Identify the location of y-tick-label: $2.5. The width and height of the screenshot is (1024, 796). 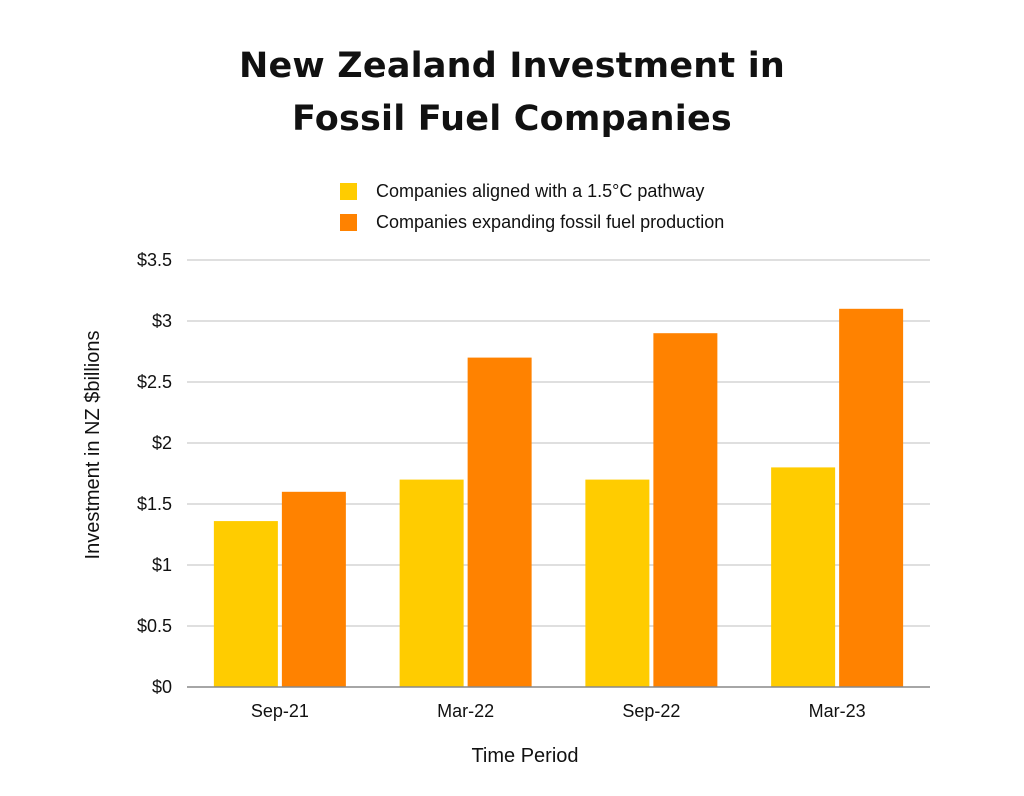
(154, 382).